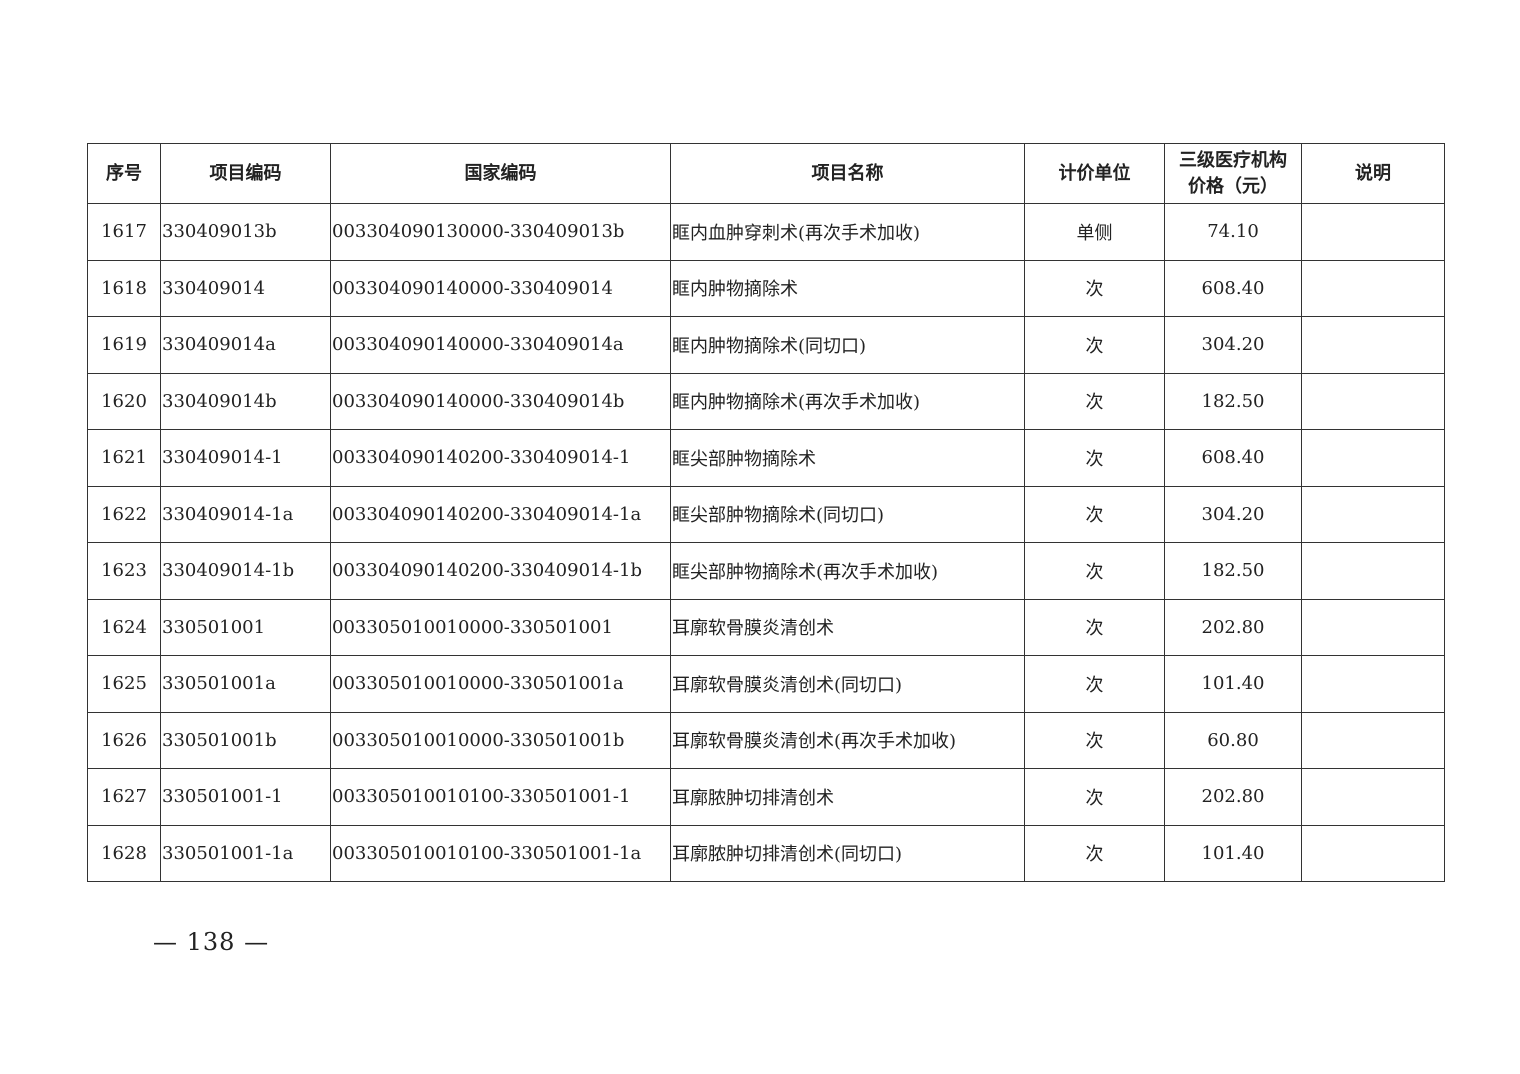  What do you see at coordinates (124, 458) in the screenshot?
I see `cell-index: 1621` at bounding box center [124, 458].